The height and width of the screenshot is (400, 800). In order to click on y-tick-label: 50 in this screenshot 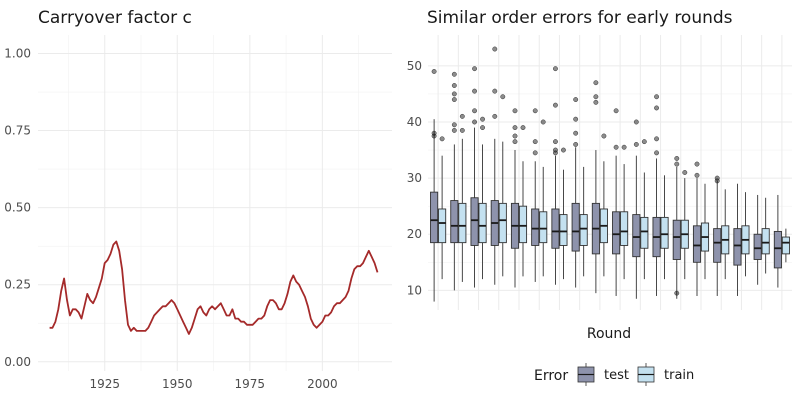, I will do `click(414, 66)`.